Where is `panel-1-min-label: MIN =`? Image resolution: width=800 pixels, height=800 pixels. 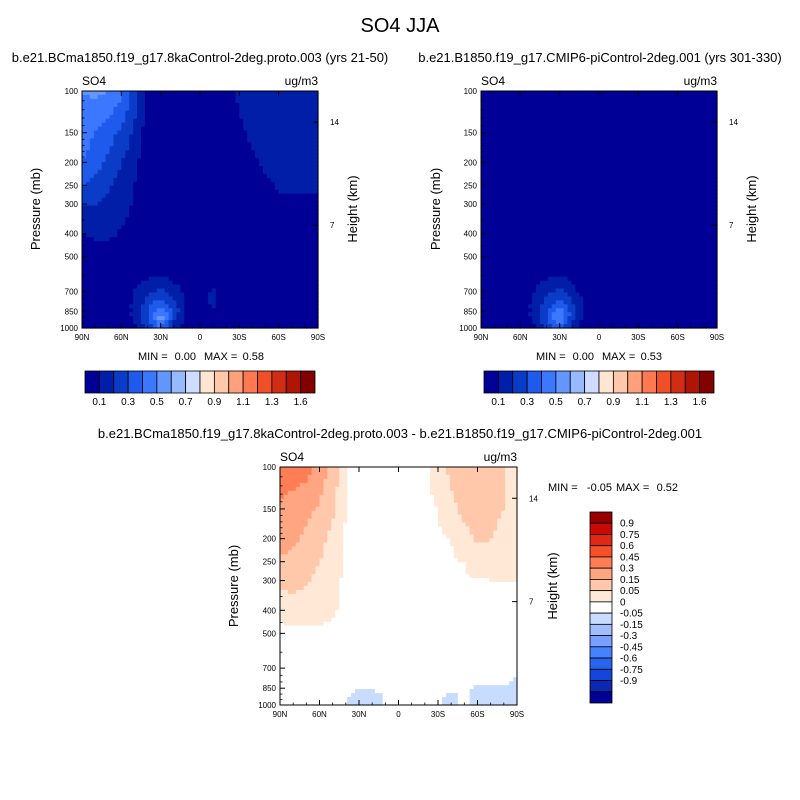 panel-1-min-label: MIN = is located at coordinates (153, 357).